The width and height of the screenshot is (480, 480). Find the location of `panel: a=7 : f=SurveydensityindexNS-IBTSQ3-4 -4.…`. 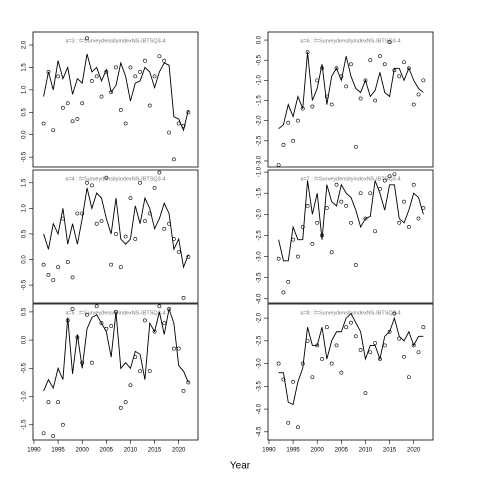

panel: a=7 : f=SurveydensityindexNS-IBTSQ3-4 -4.… is located at coordinates (345, 235).